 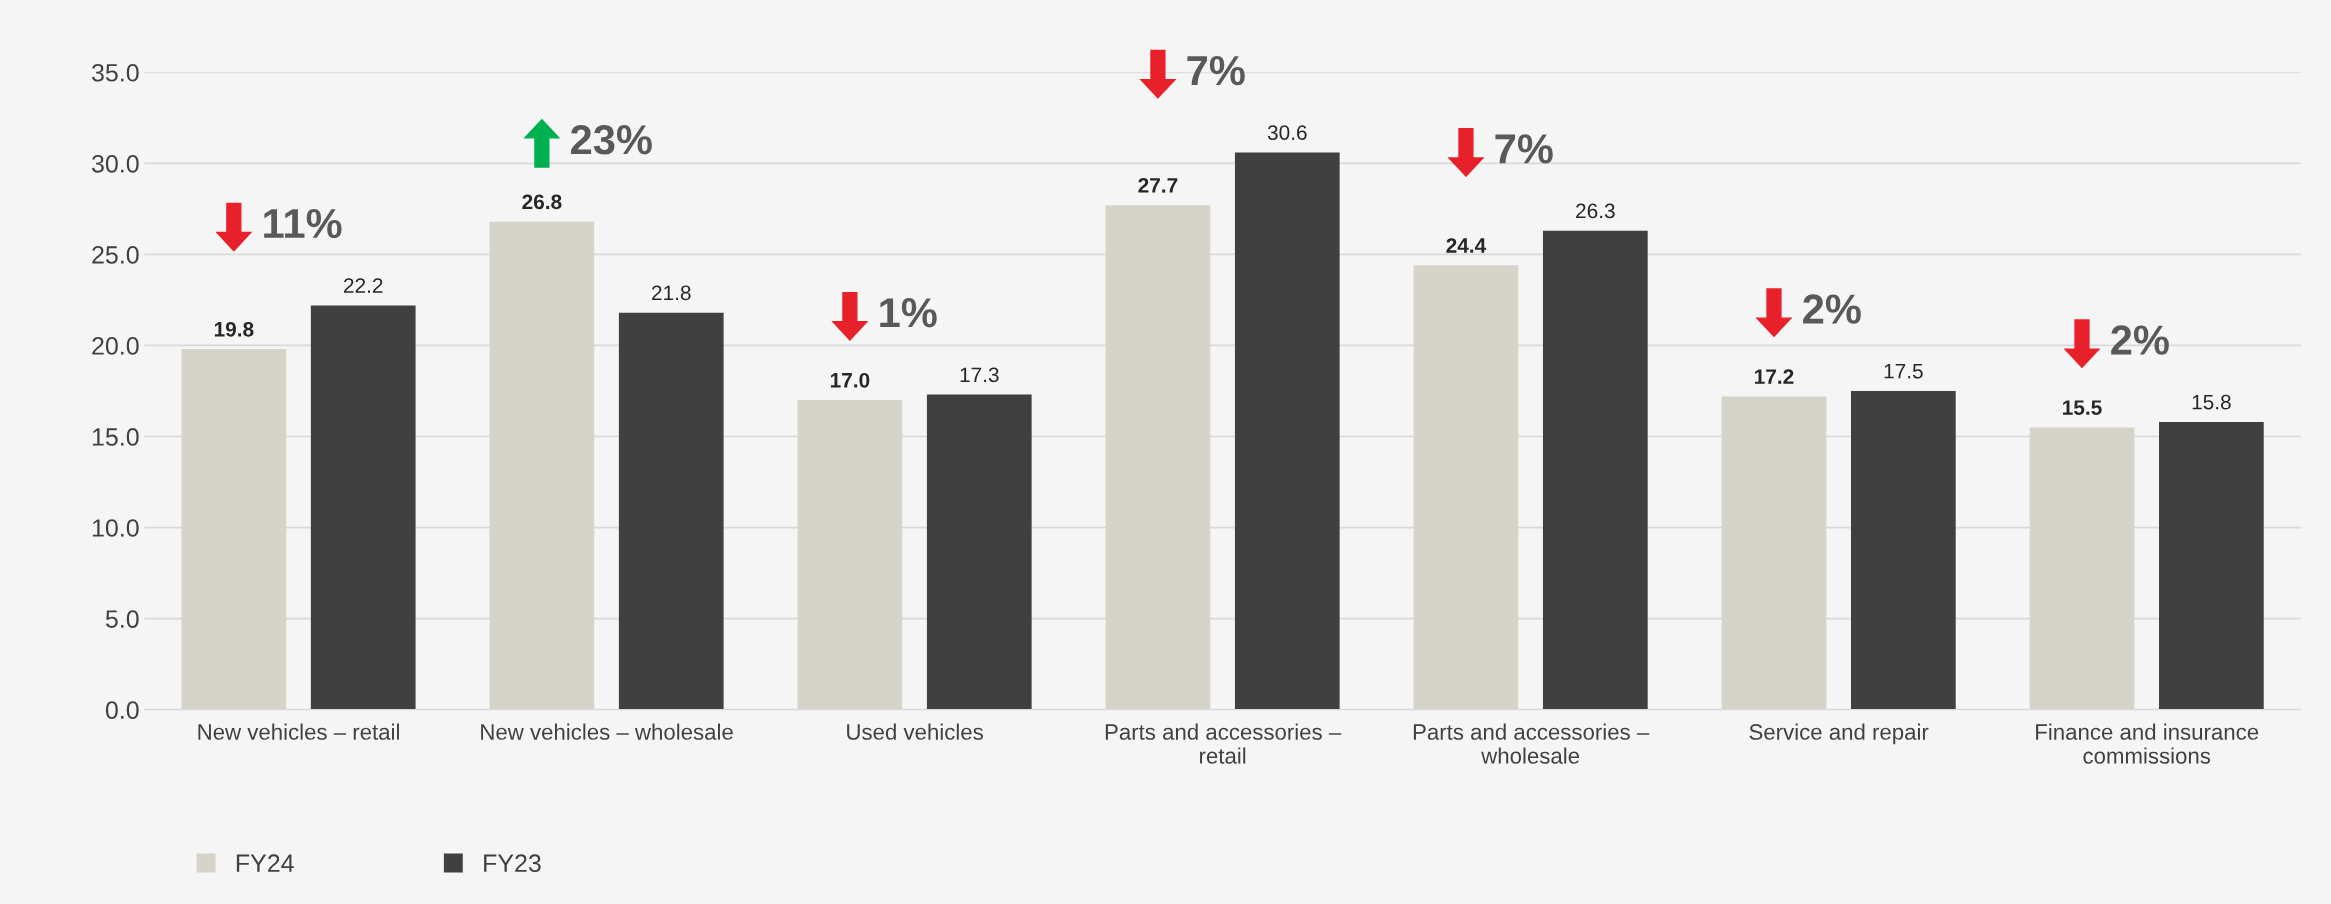 What do you see at coordinates (115, 437) in the screenshot?
I see `y-tick-label: 15.0` at bounding box center [115, 437].